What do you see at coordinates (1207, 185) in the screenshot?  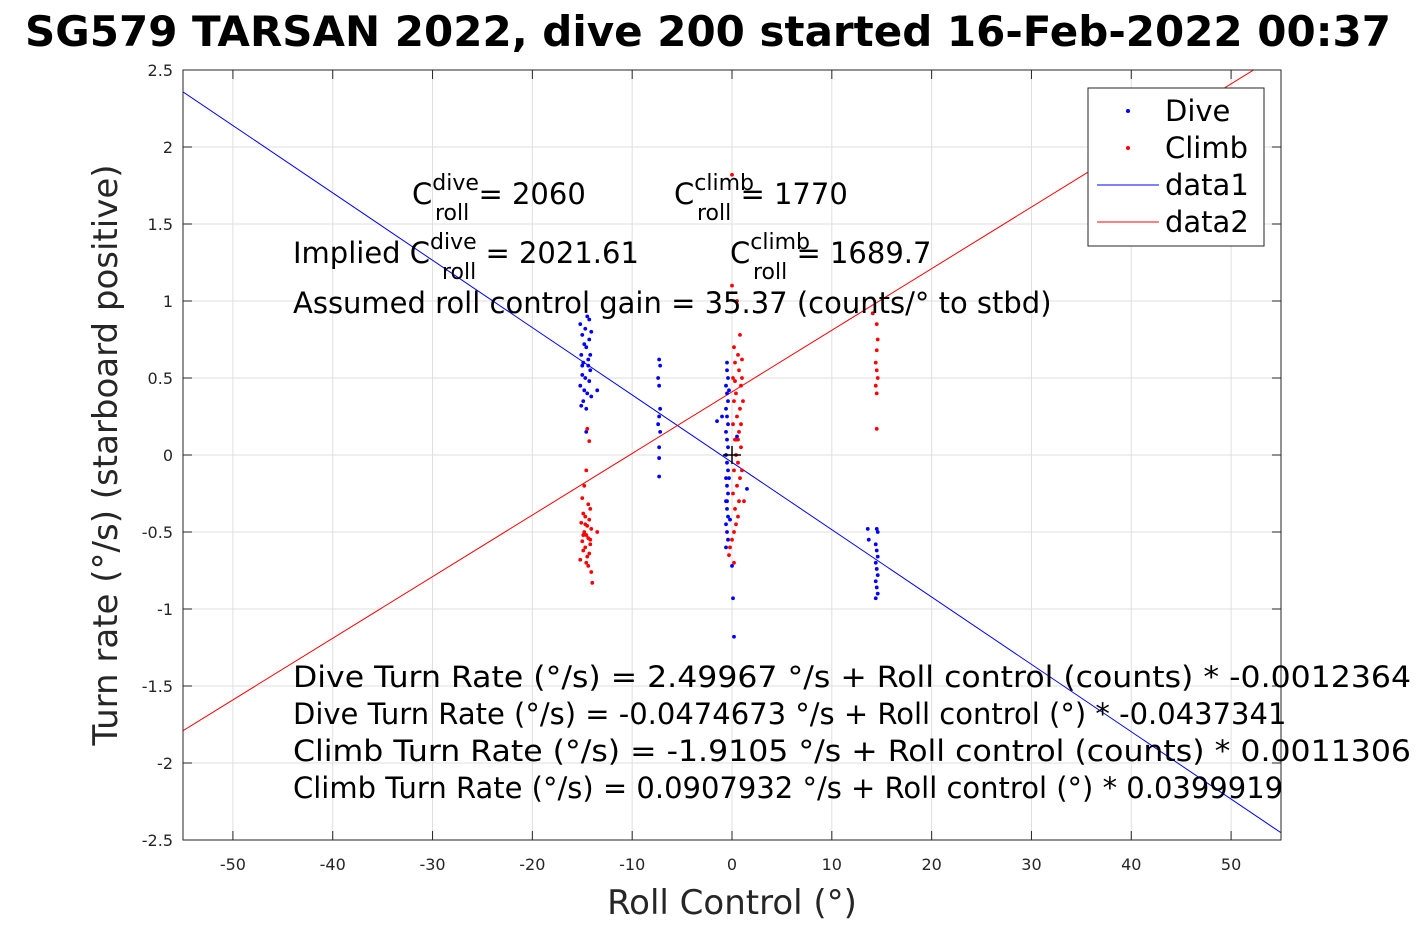 I see `legend-label-data1: data1` at bounding box center [1207, 185].